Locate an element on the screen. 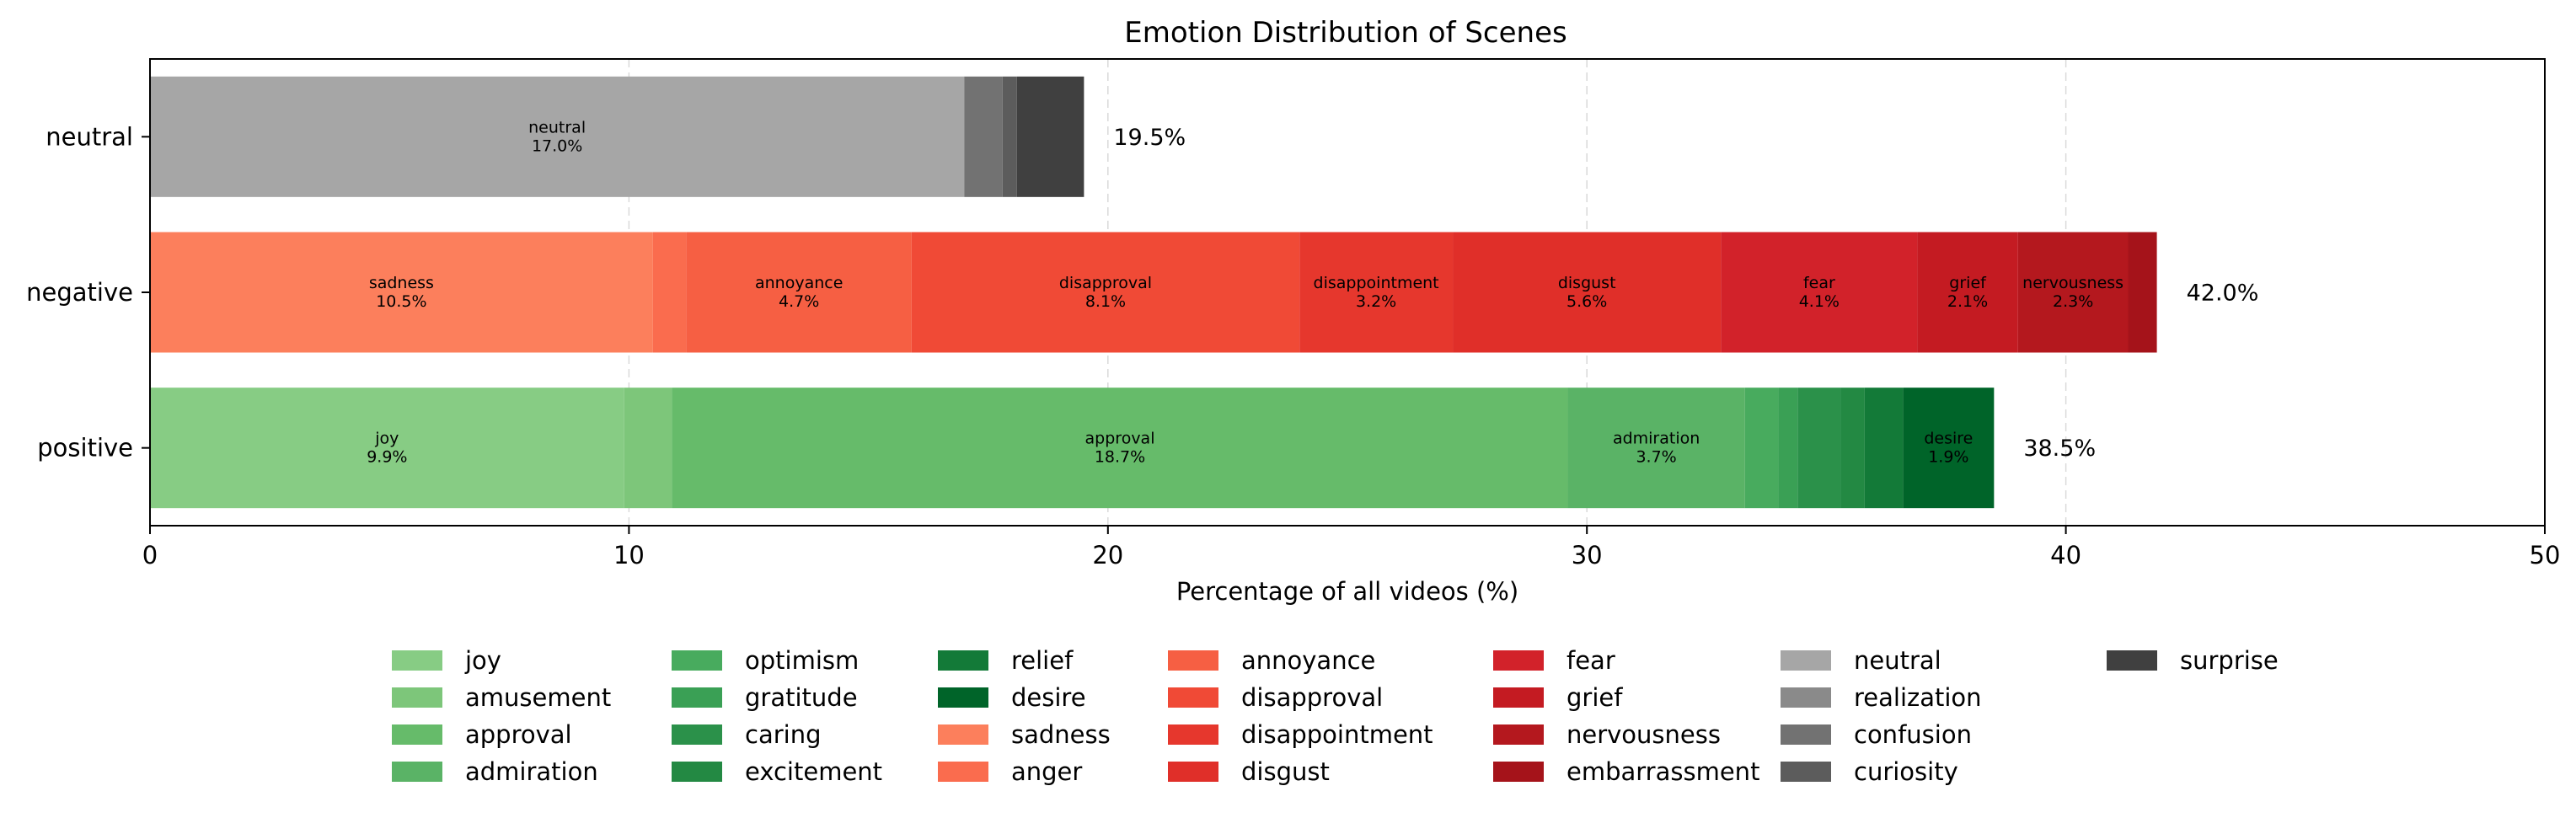 Image resolution: width=2576 pixels, height=818 pixels. legend-label: desire is located at coordinates (1048, 697).